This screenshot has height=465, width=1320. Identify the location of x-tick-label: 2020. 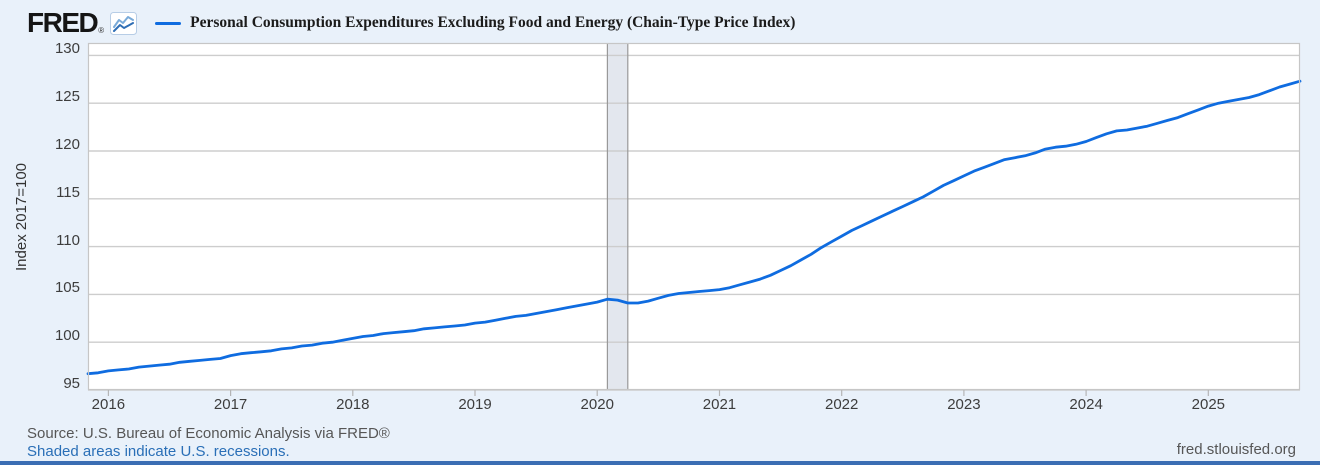
(597, 404).